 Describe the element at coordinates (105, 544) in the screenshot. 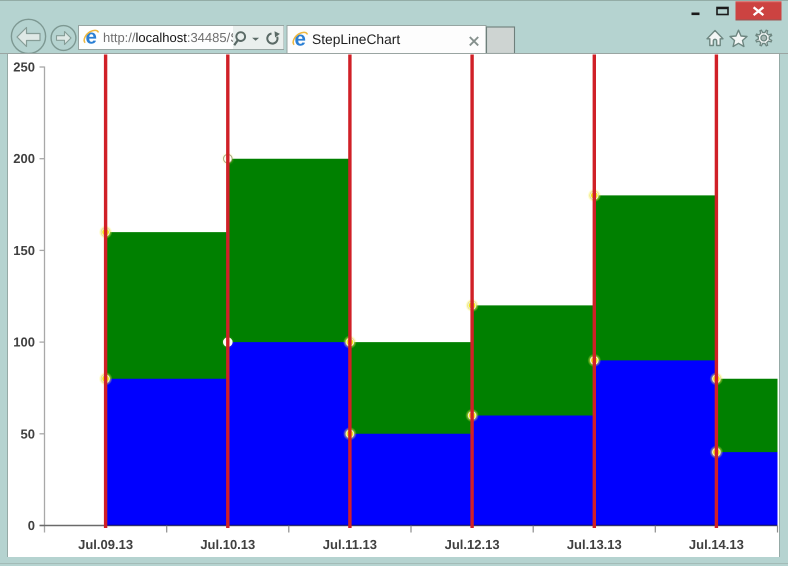

I see `svg-text: Jul.09.13` at that location.